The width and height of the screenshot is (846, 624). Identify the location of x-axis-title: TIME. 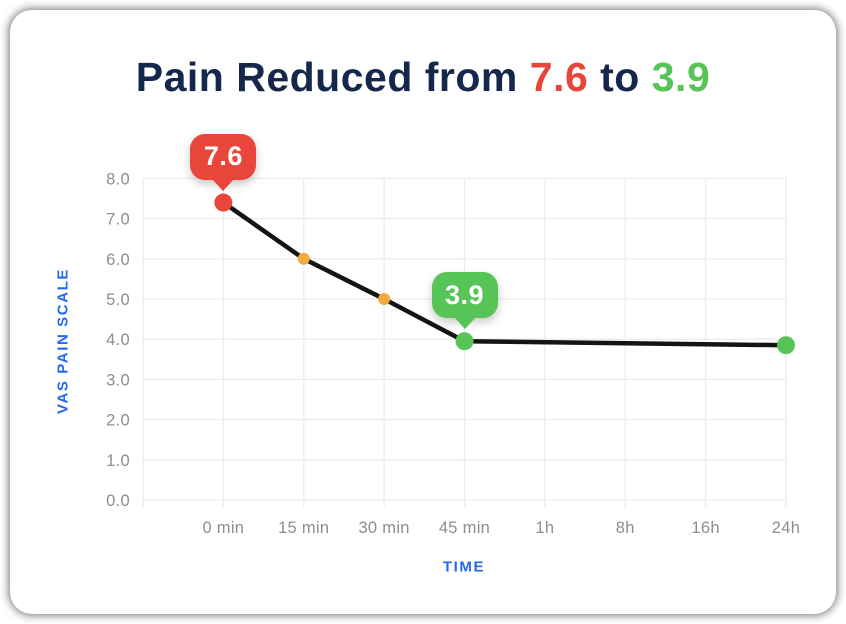
(464, 567).